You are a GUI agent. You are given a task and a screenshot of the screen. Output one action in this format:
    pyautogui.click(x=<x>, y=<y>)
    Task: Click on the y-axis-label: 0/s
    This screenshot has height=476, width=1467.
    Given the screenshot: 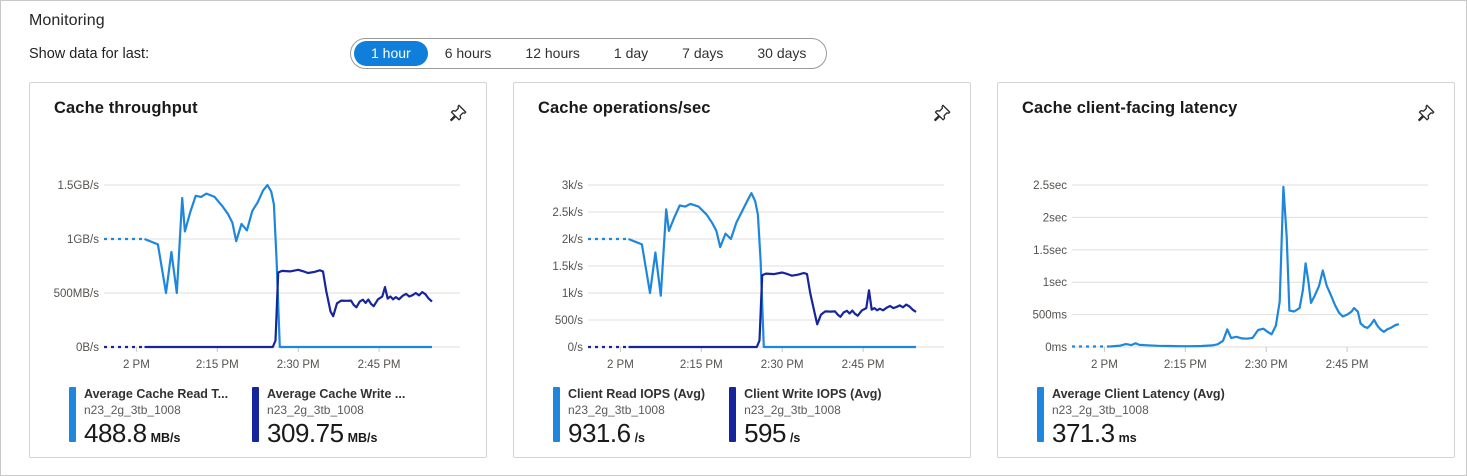 What is the action you would take?
    pyautogui.click(x=576, y=348)
    